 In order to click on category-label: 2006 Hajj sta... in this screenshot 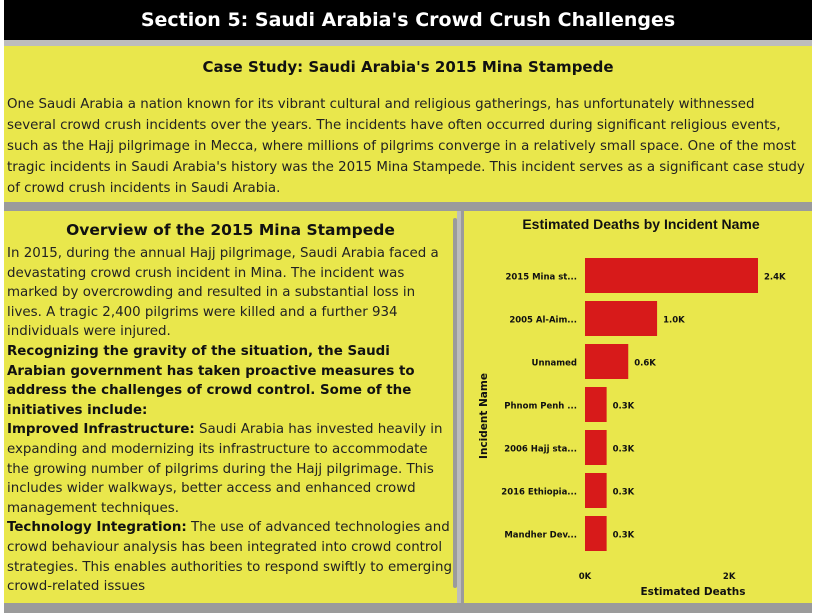, I will do `click(540, 450)`.